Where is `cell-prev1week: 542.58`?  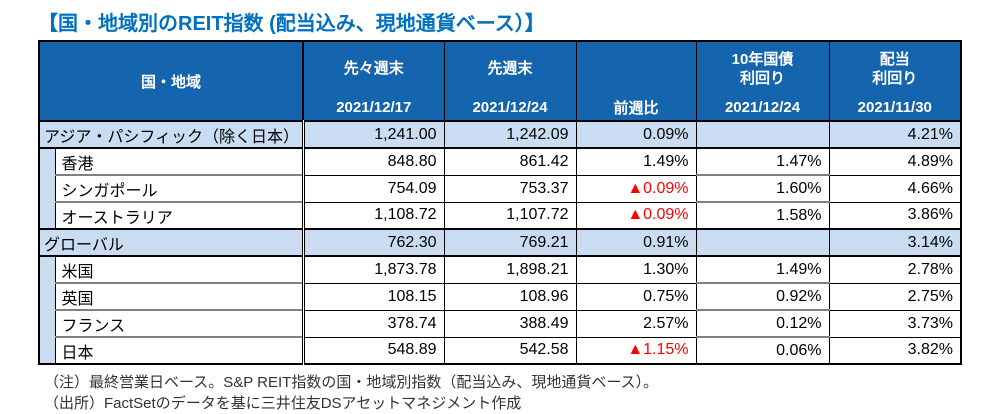
cell-prev1week: 542.58 is located at coordinates (510, 350).